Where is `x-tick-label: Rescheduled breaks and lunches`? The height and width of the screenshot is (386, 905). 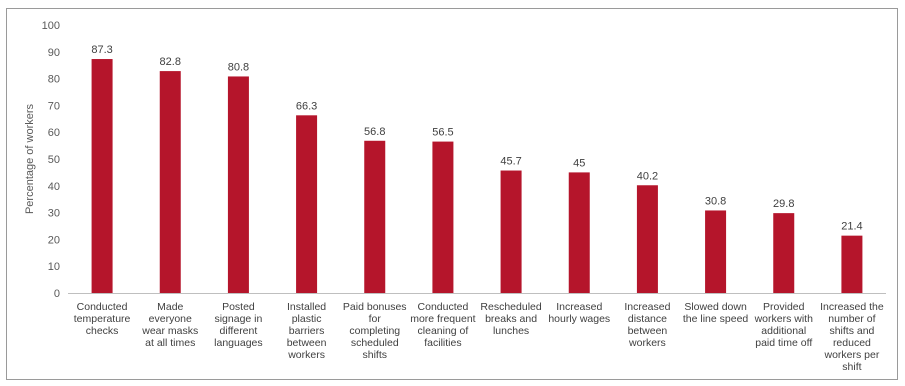
x-tick-label: Rescheduled breaks and lunches is located at coordinates (510, 319).